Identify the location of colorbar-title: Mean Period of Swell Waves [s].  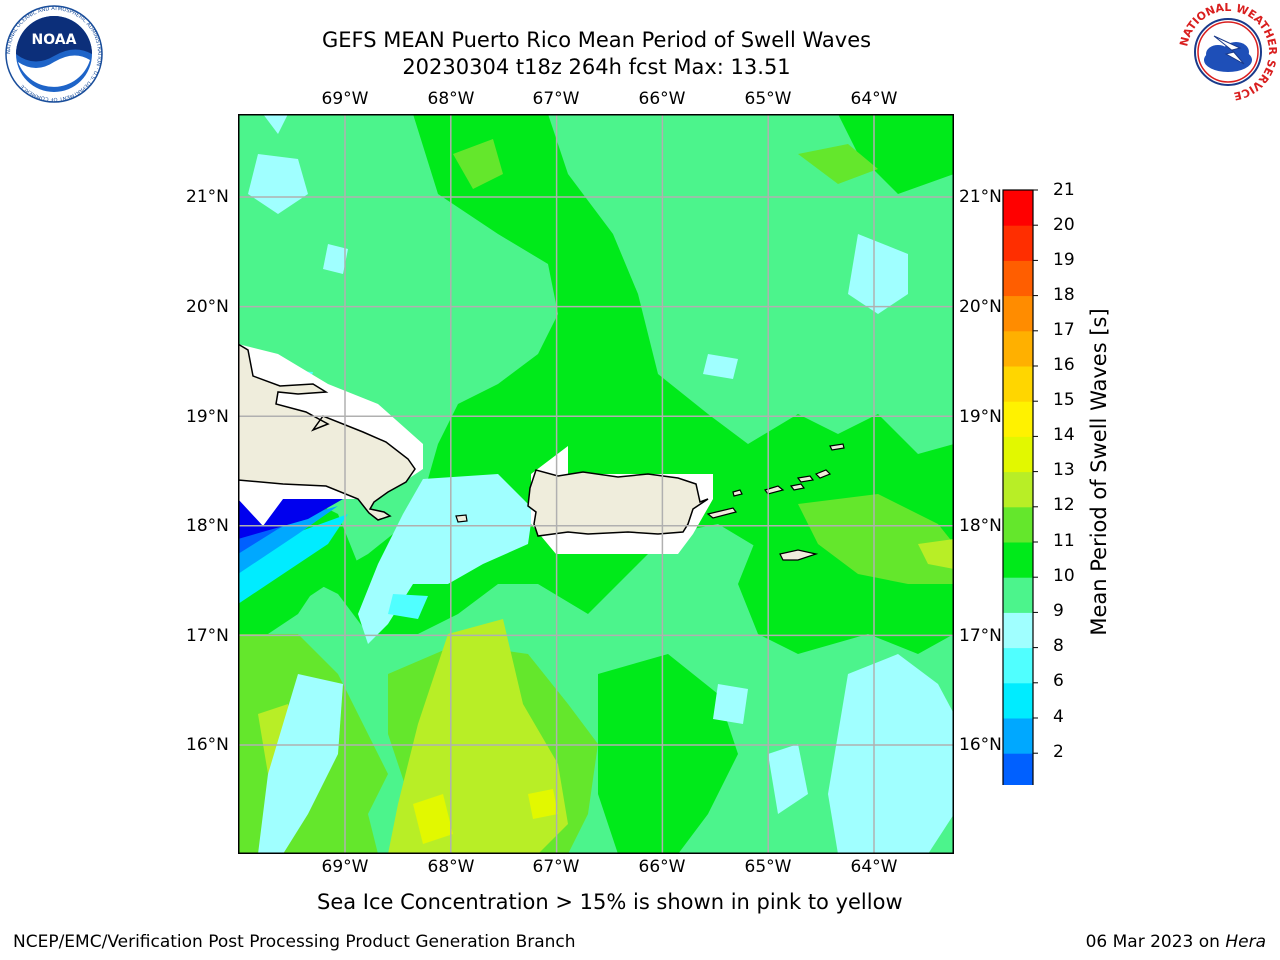
(1099, 472).